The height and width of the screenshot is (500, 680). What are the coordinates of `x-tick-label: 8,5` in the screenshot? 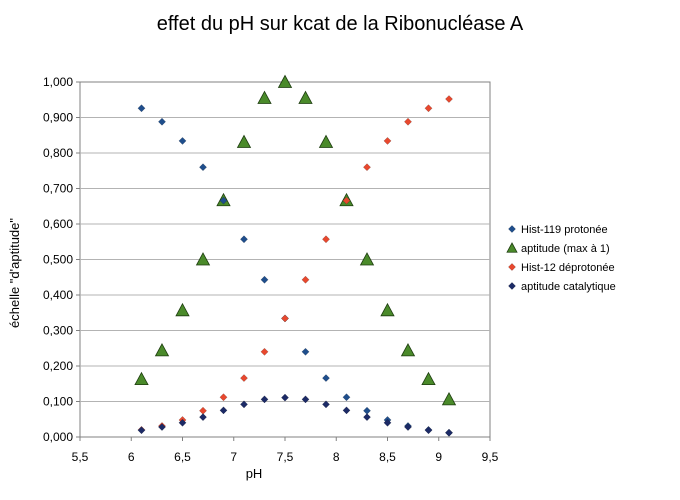 It's located at (387, 457).